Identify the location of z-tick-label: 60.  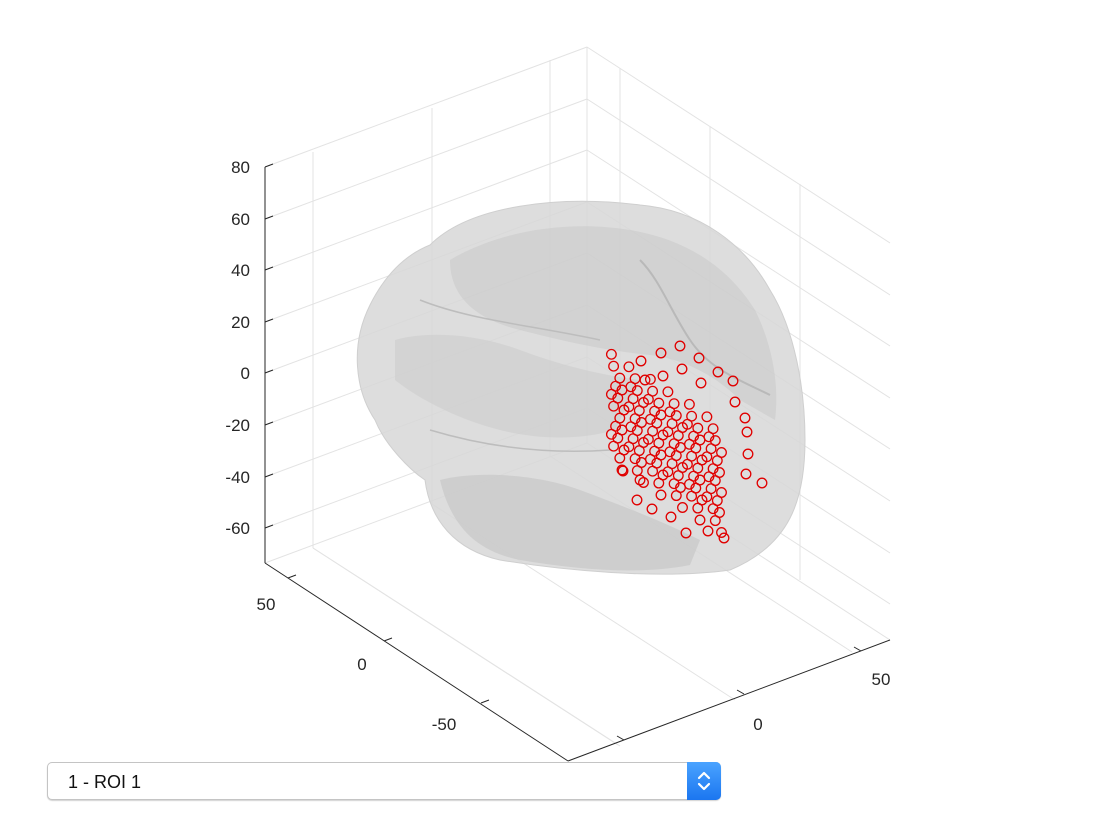
(240, 219).